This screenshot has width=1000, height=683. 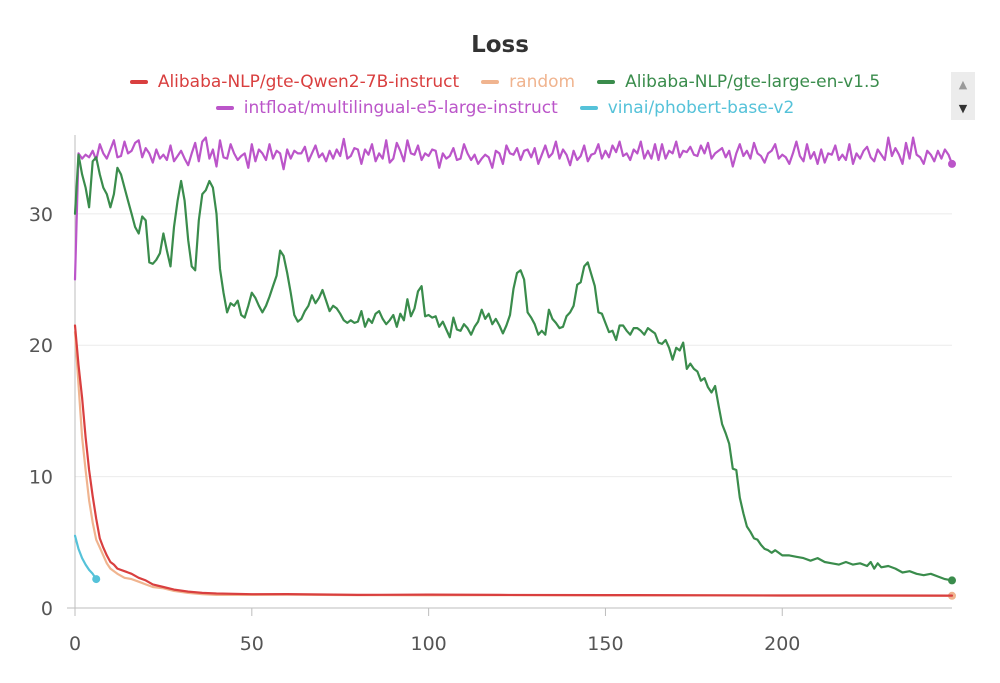 I want to click on scroll-down-arrow-icon: ▼, so click(x=963, y=108).